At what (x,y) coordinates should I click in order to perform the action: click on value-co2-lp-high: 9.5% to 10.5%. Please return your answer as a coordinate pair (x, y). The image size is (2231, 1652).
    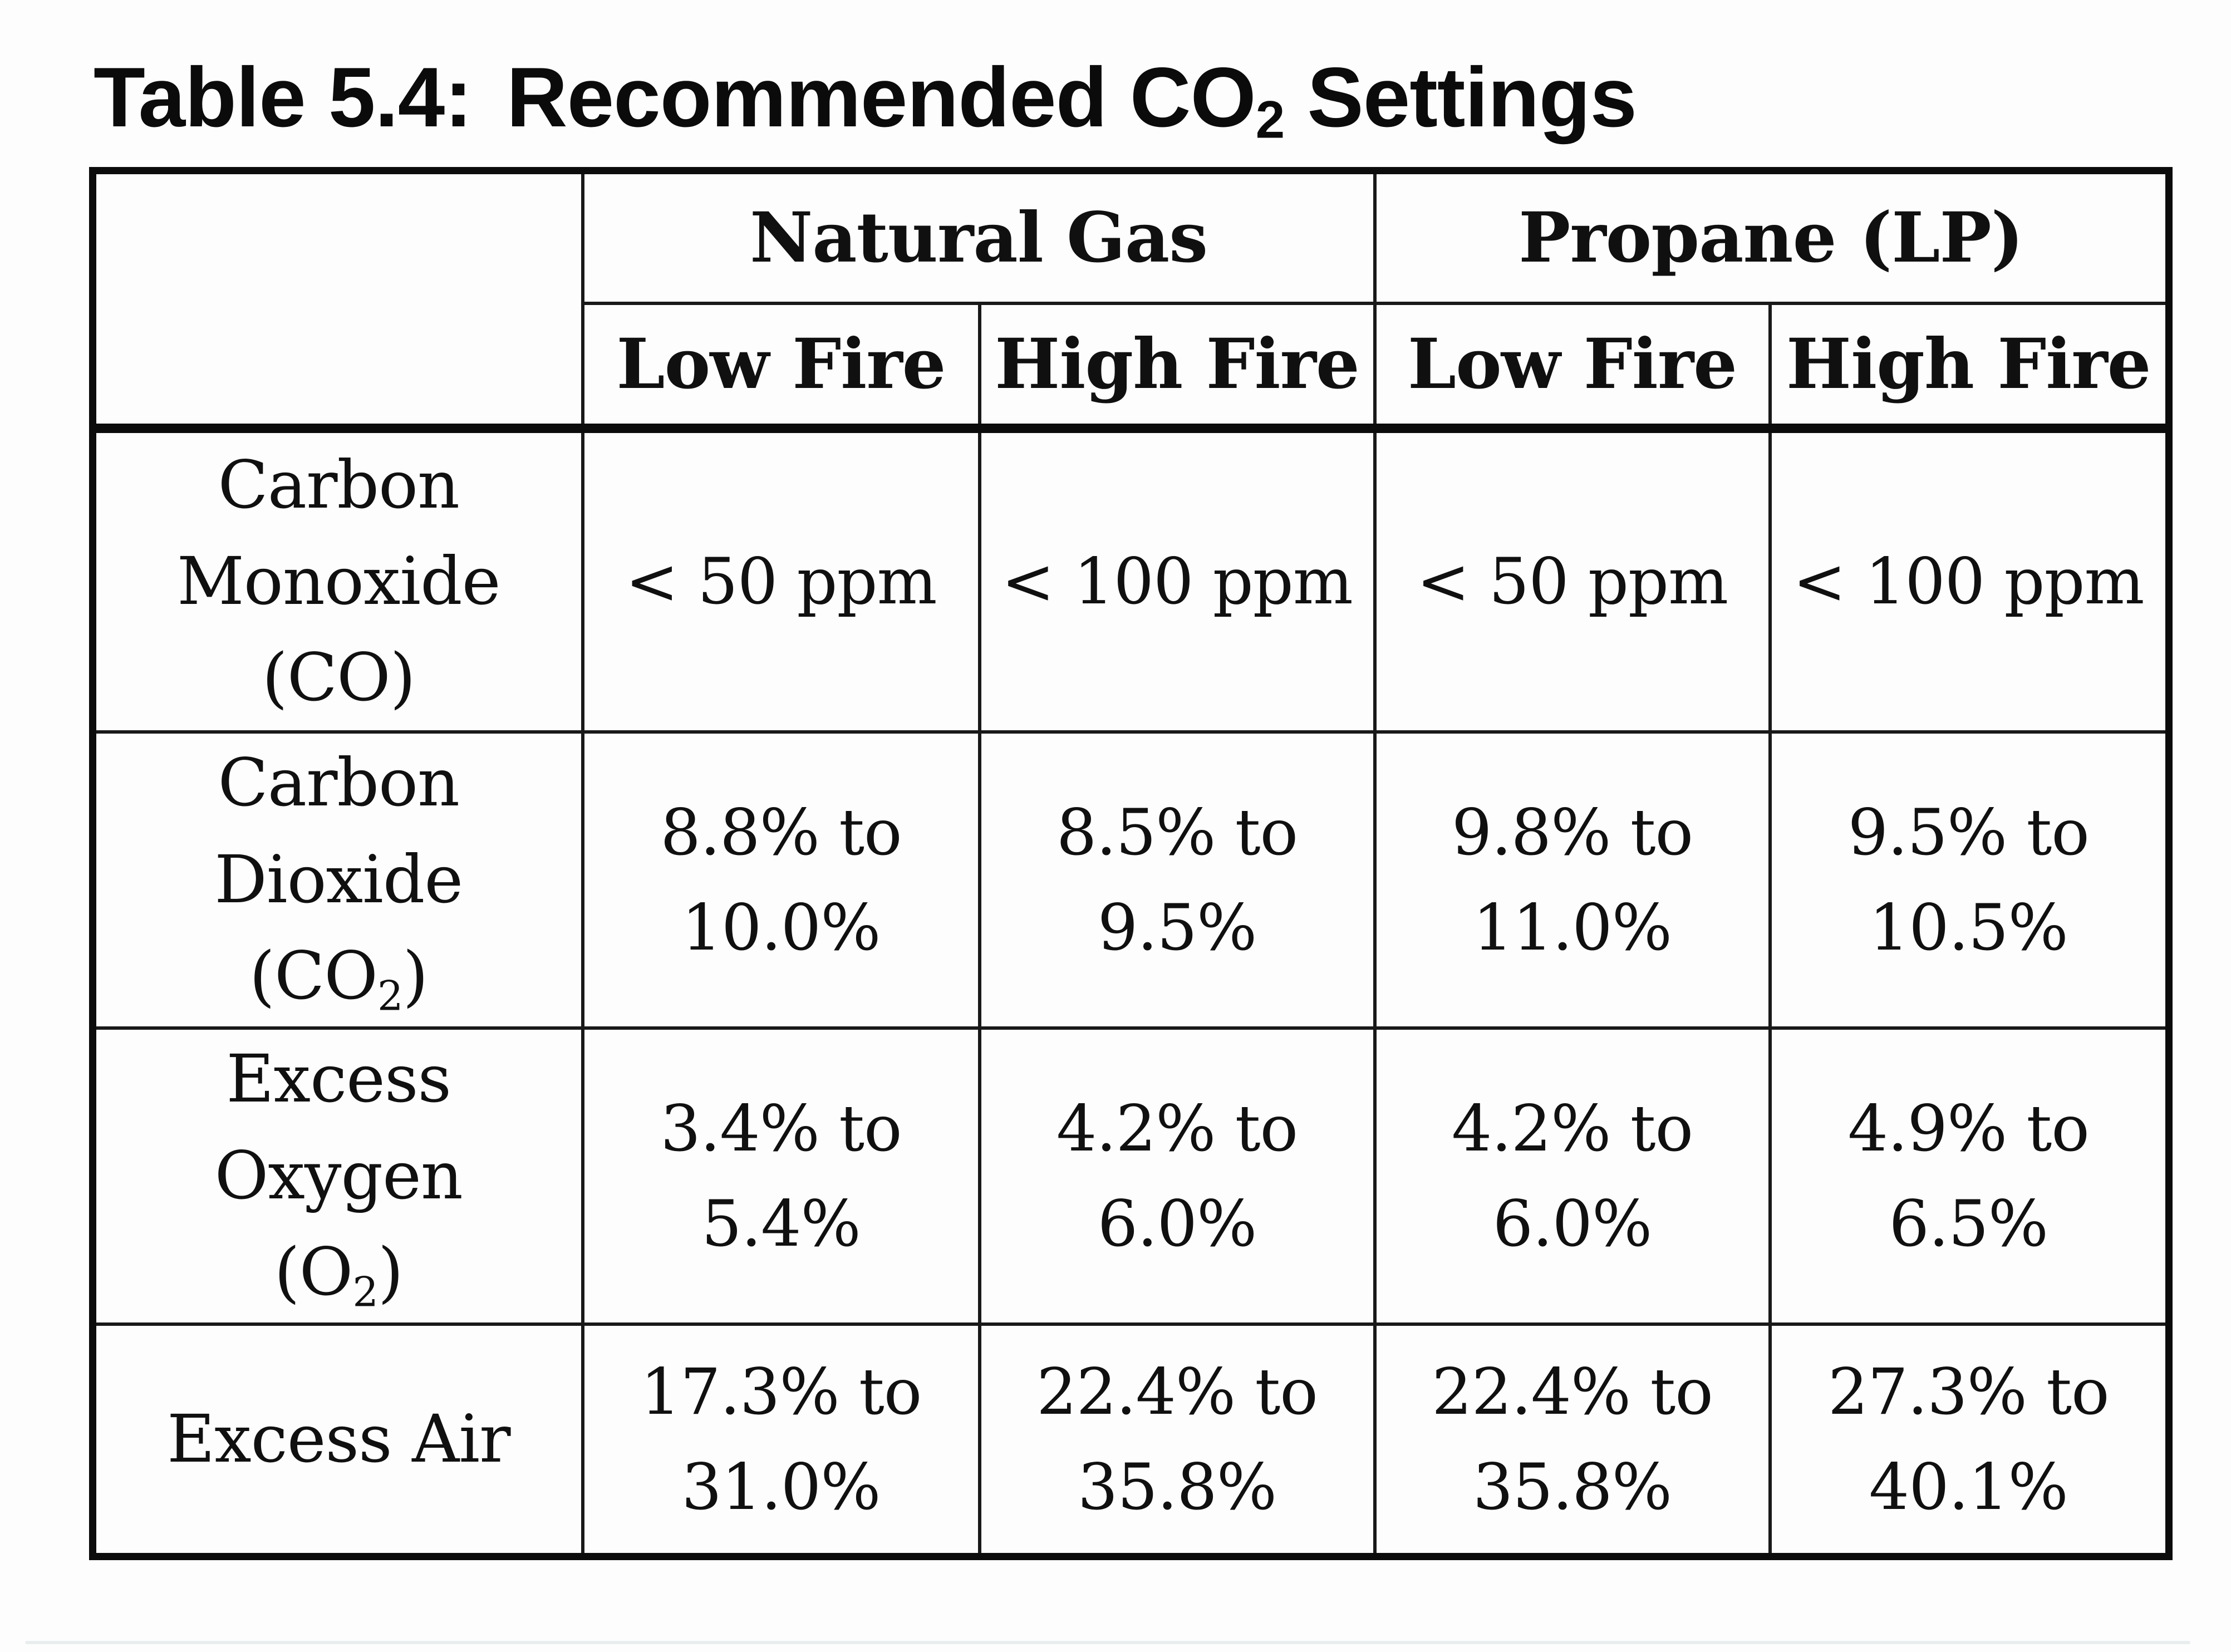
    Looking at the image, I should click on (1969, 880).